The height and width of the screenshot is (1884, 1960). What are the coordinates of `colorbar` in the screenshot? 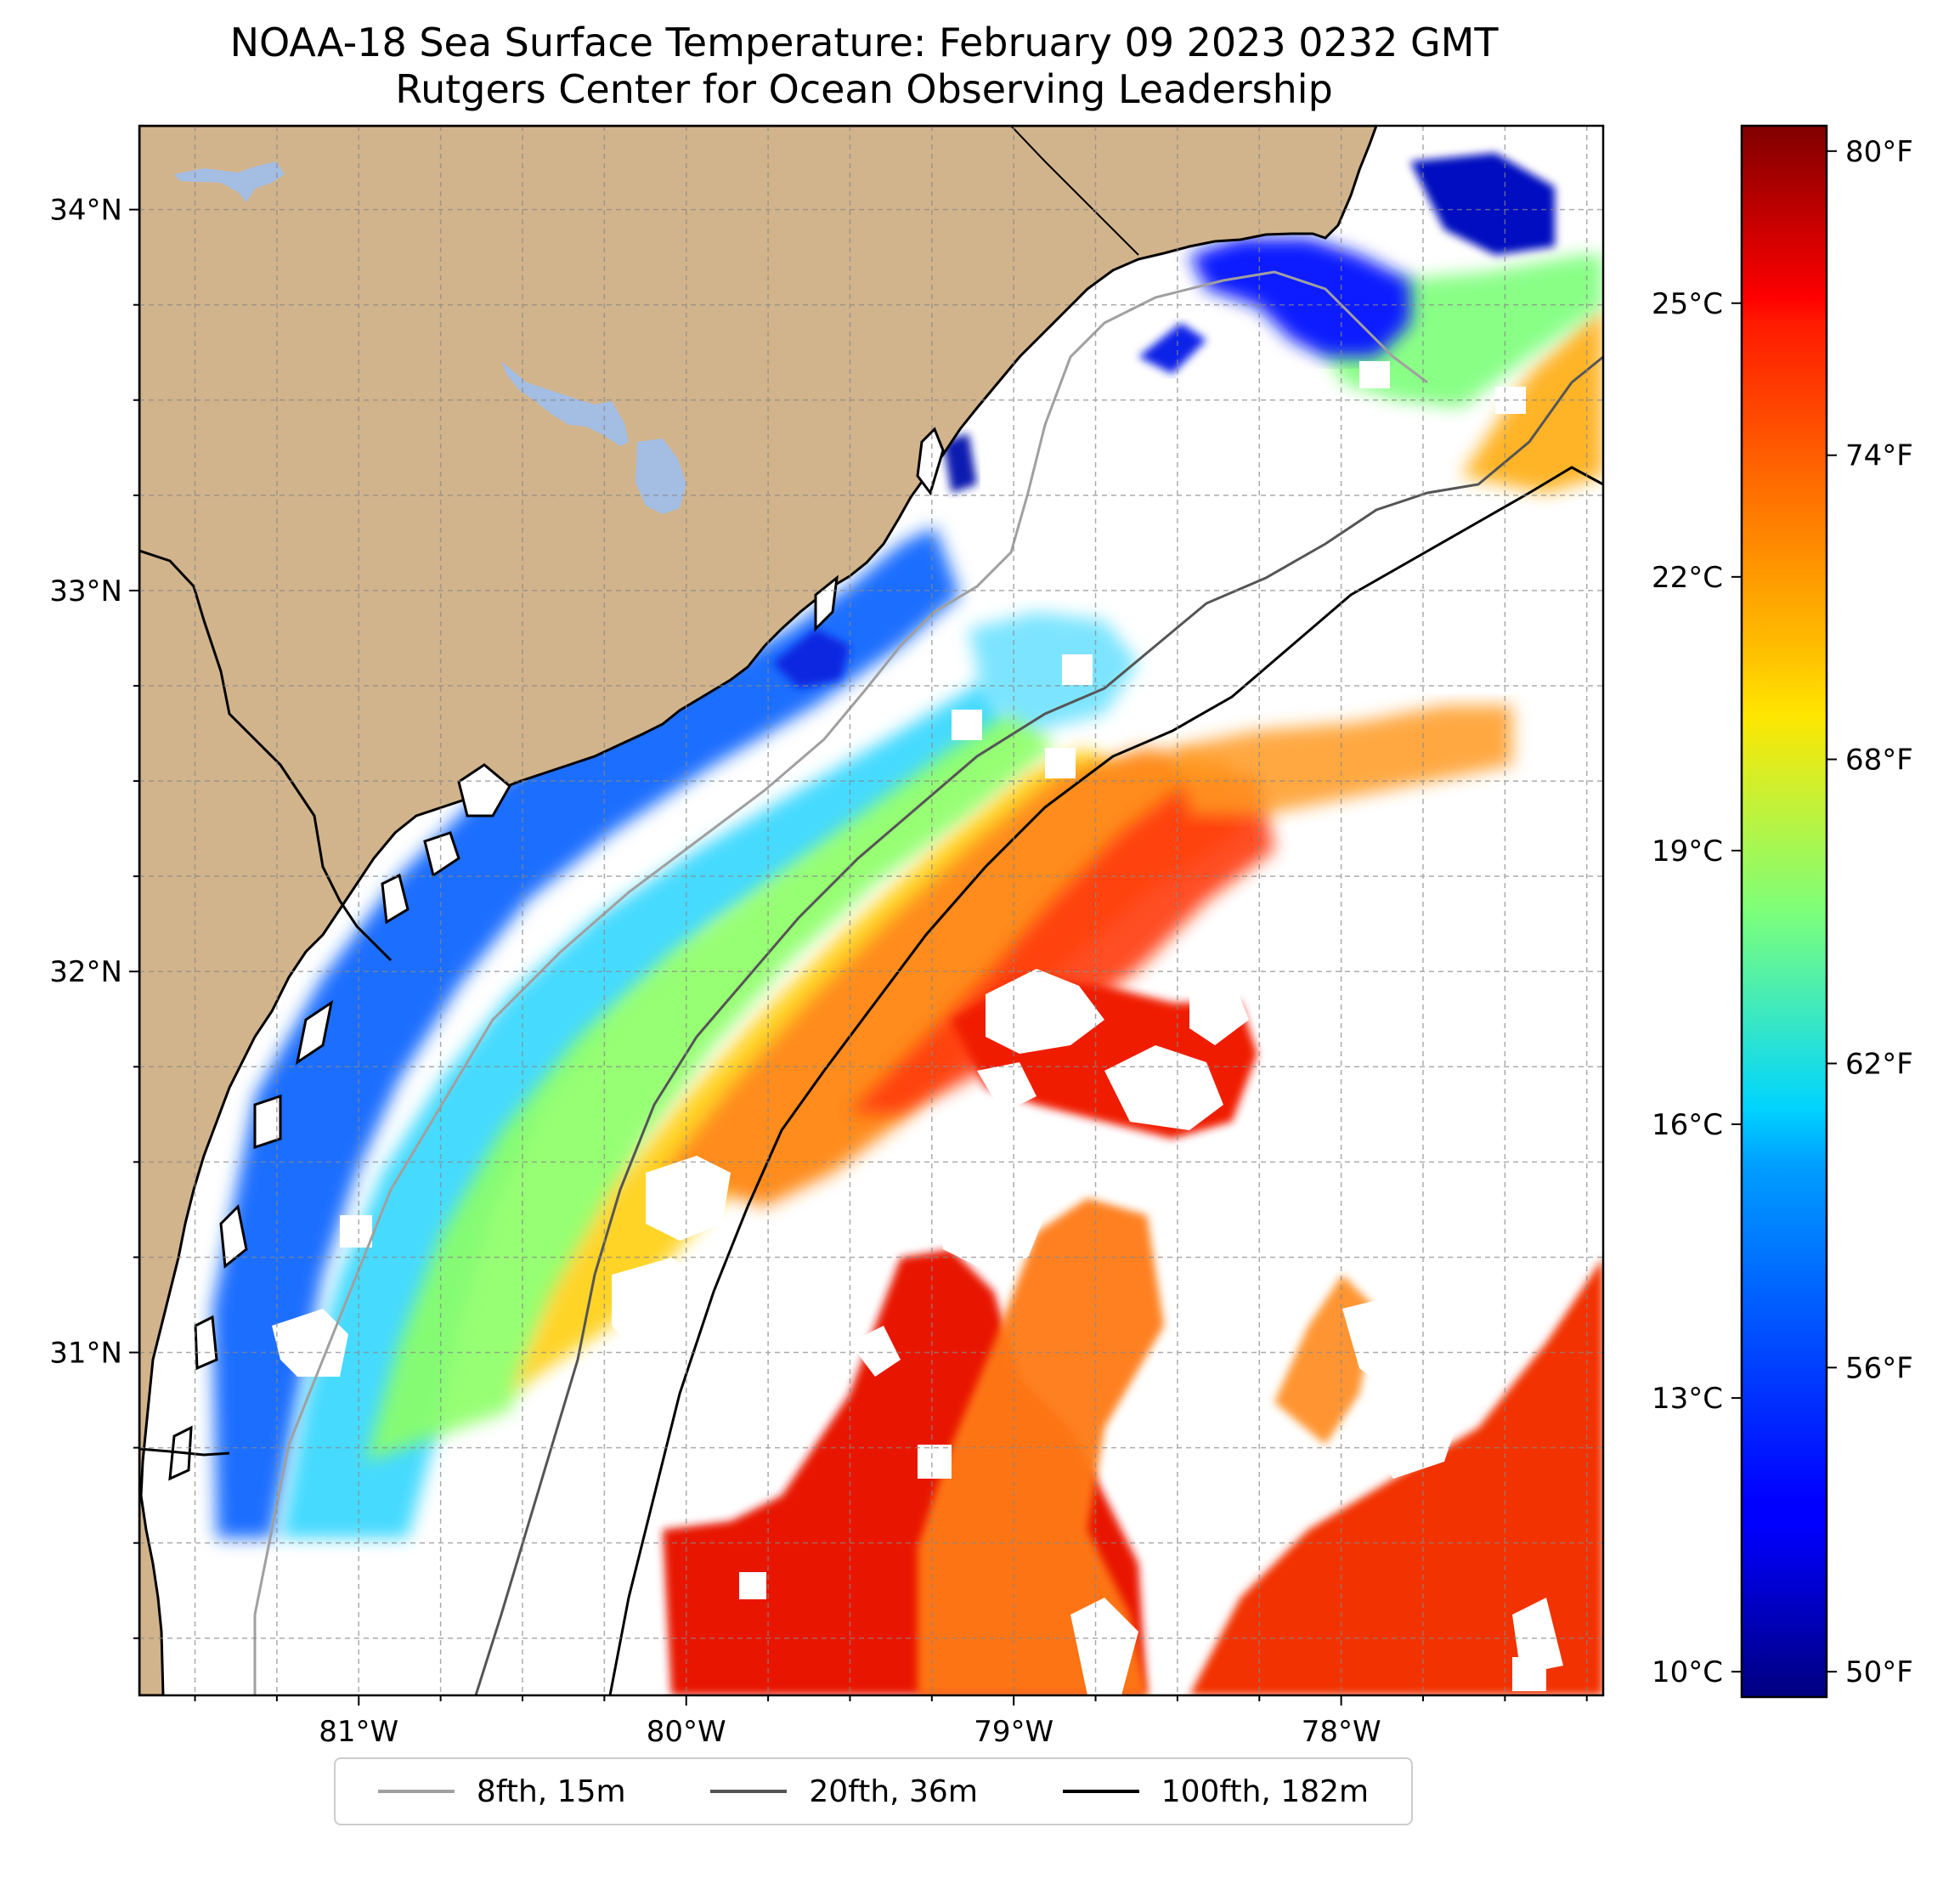 It's located at (1784, 911).